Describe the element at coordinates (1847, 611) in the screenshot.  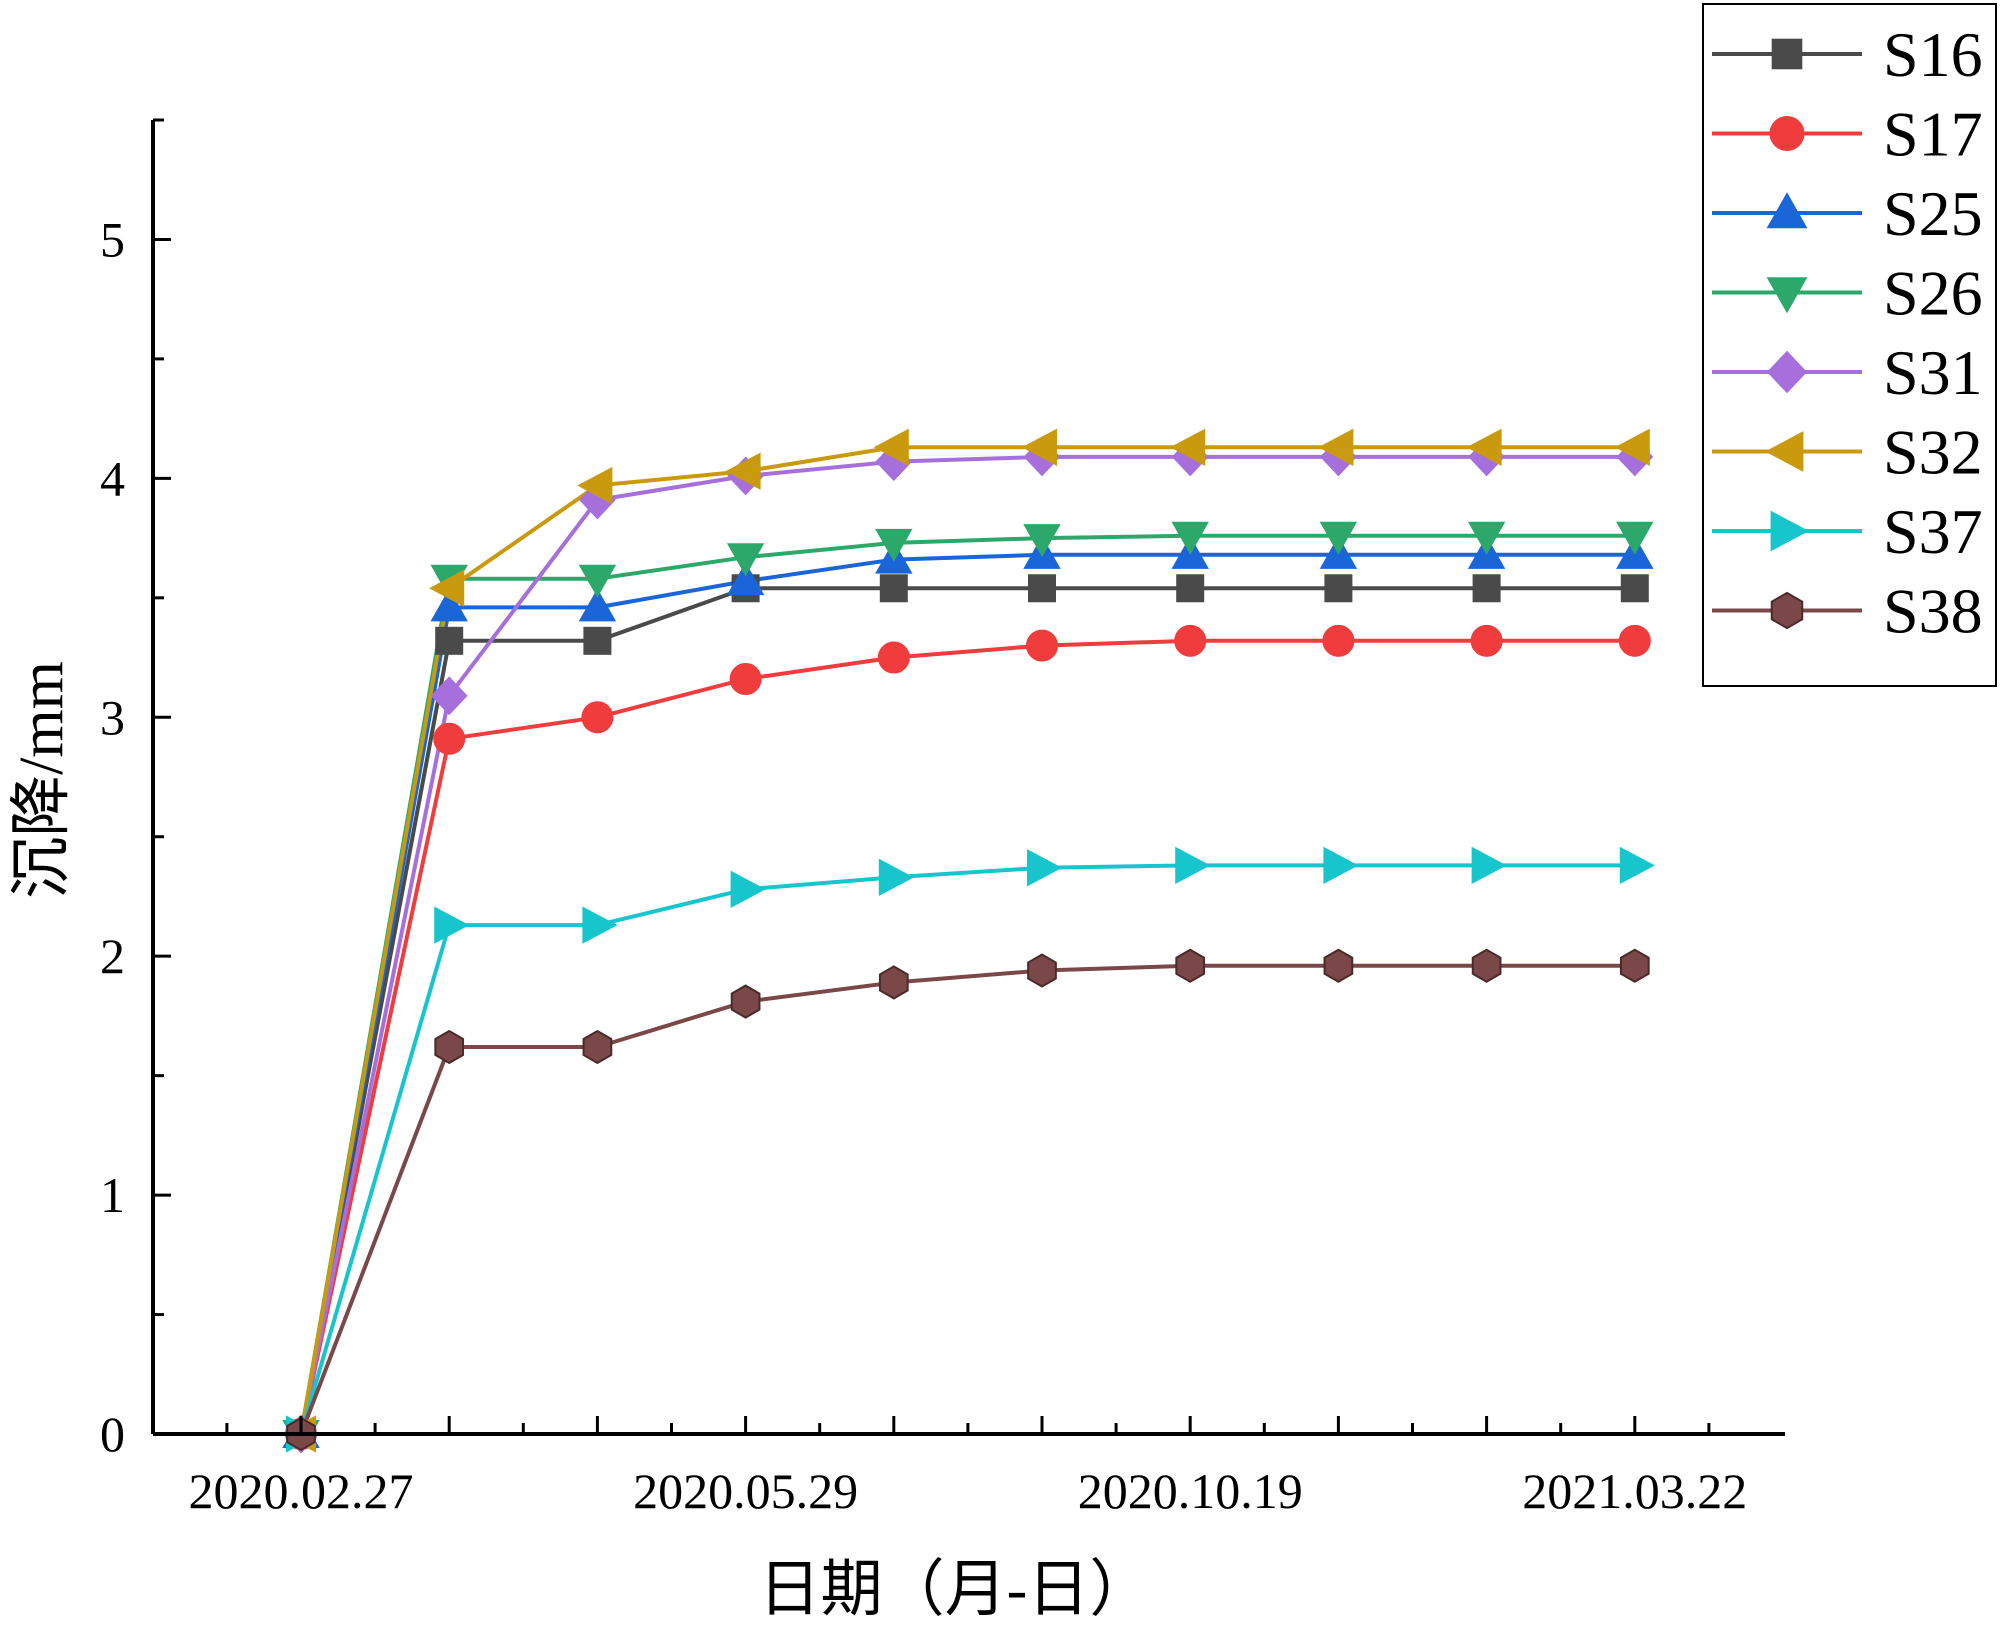
I see `legend-item-s38: S38` at that location.